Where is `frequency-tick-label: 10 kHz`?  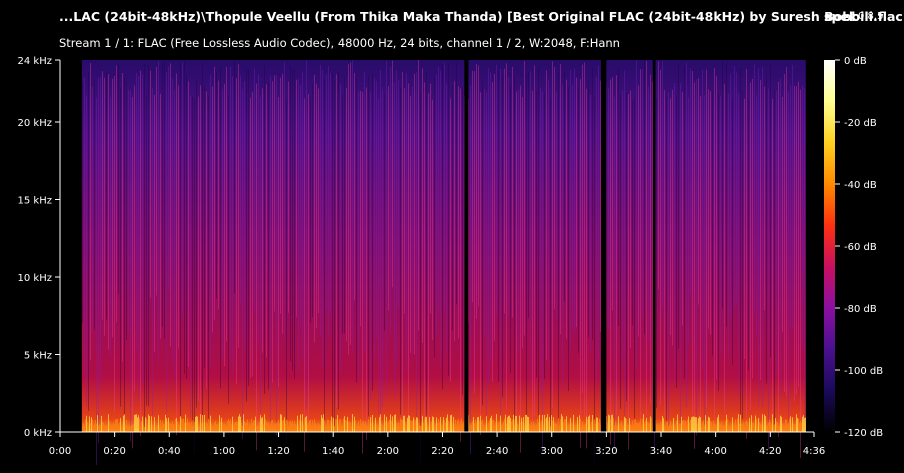
frequency-tick-label: 10 kHz is located at coordinates (35, 278).